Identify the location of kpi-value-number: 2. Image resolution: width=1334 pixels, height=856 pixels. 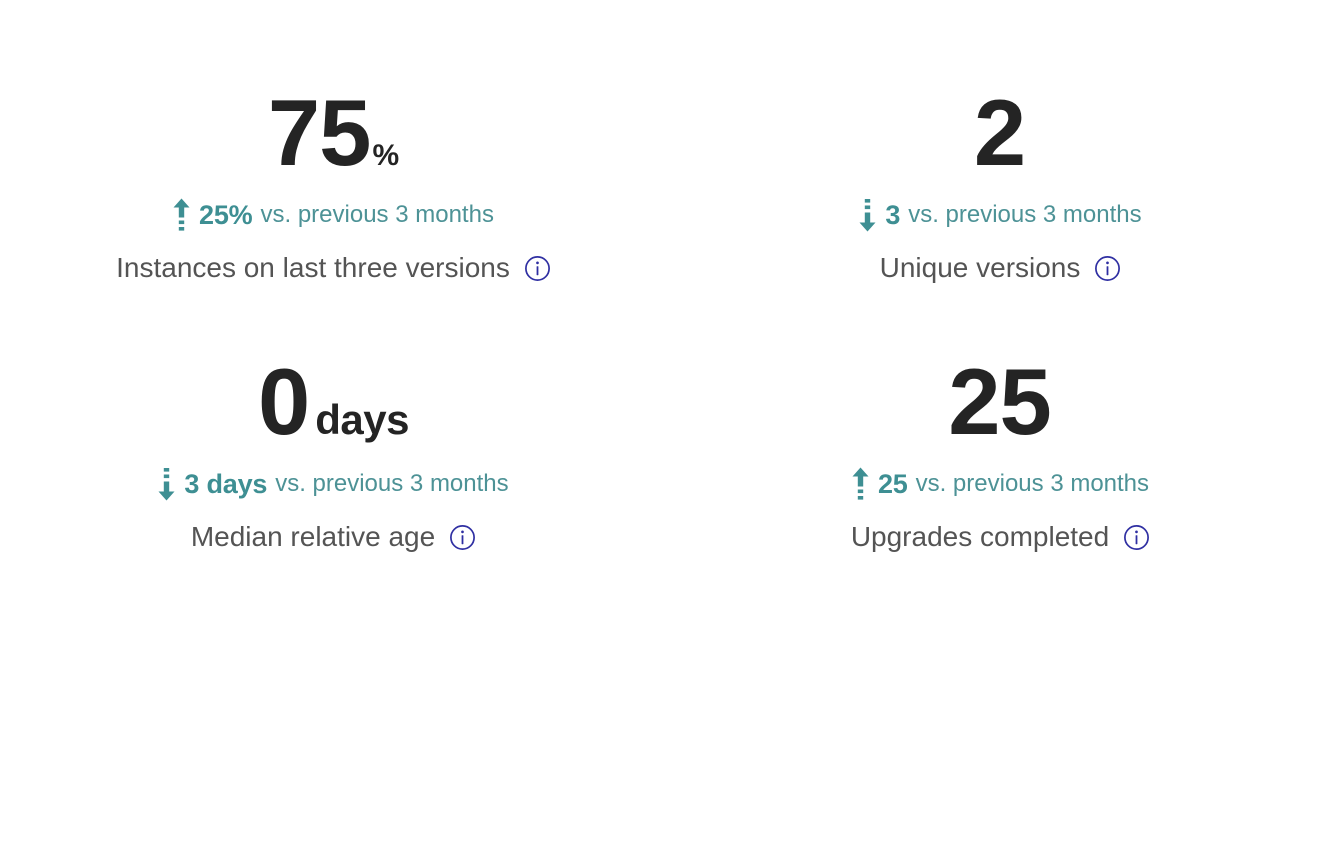
(999, 132).